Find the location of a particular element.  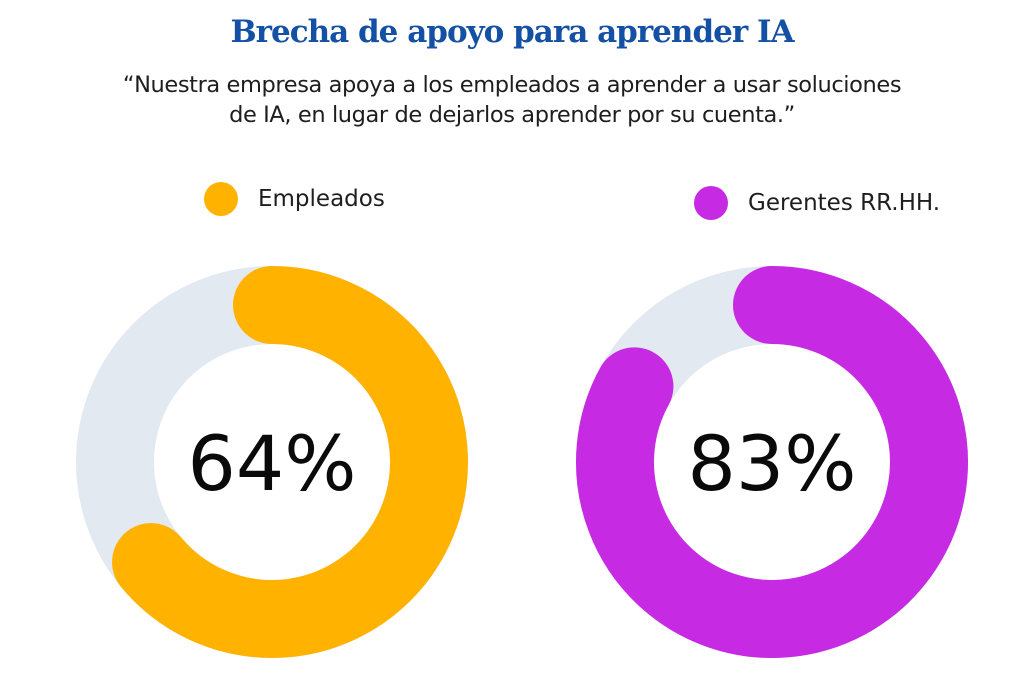

donut-value-label: 64% is located at coordinates (272, 463).